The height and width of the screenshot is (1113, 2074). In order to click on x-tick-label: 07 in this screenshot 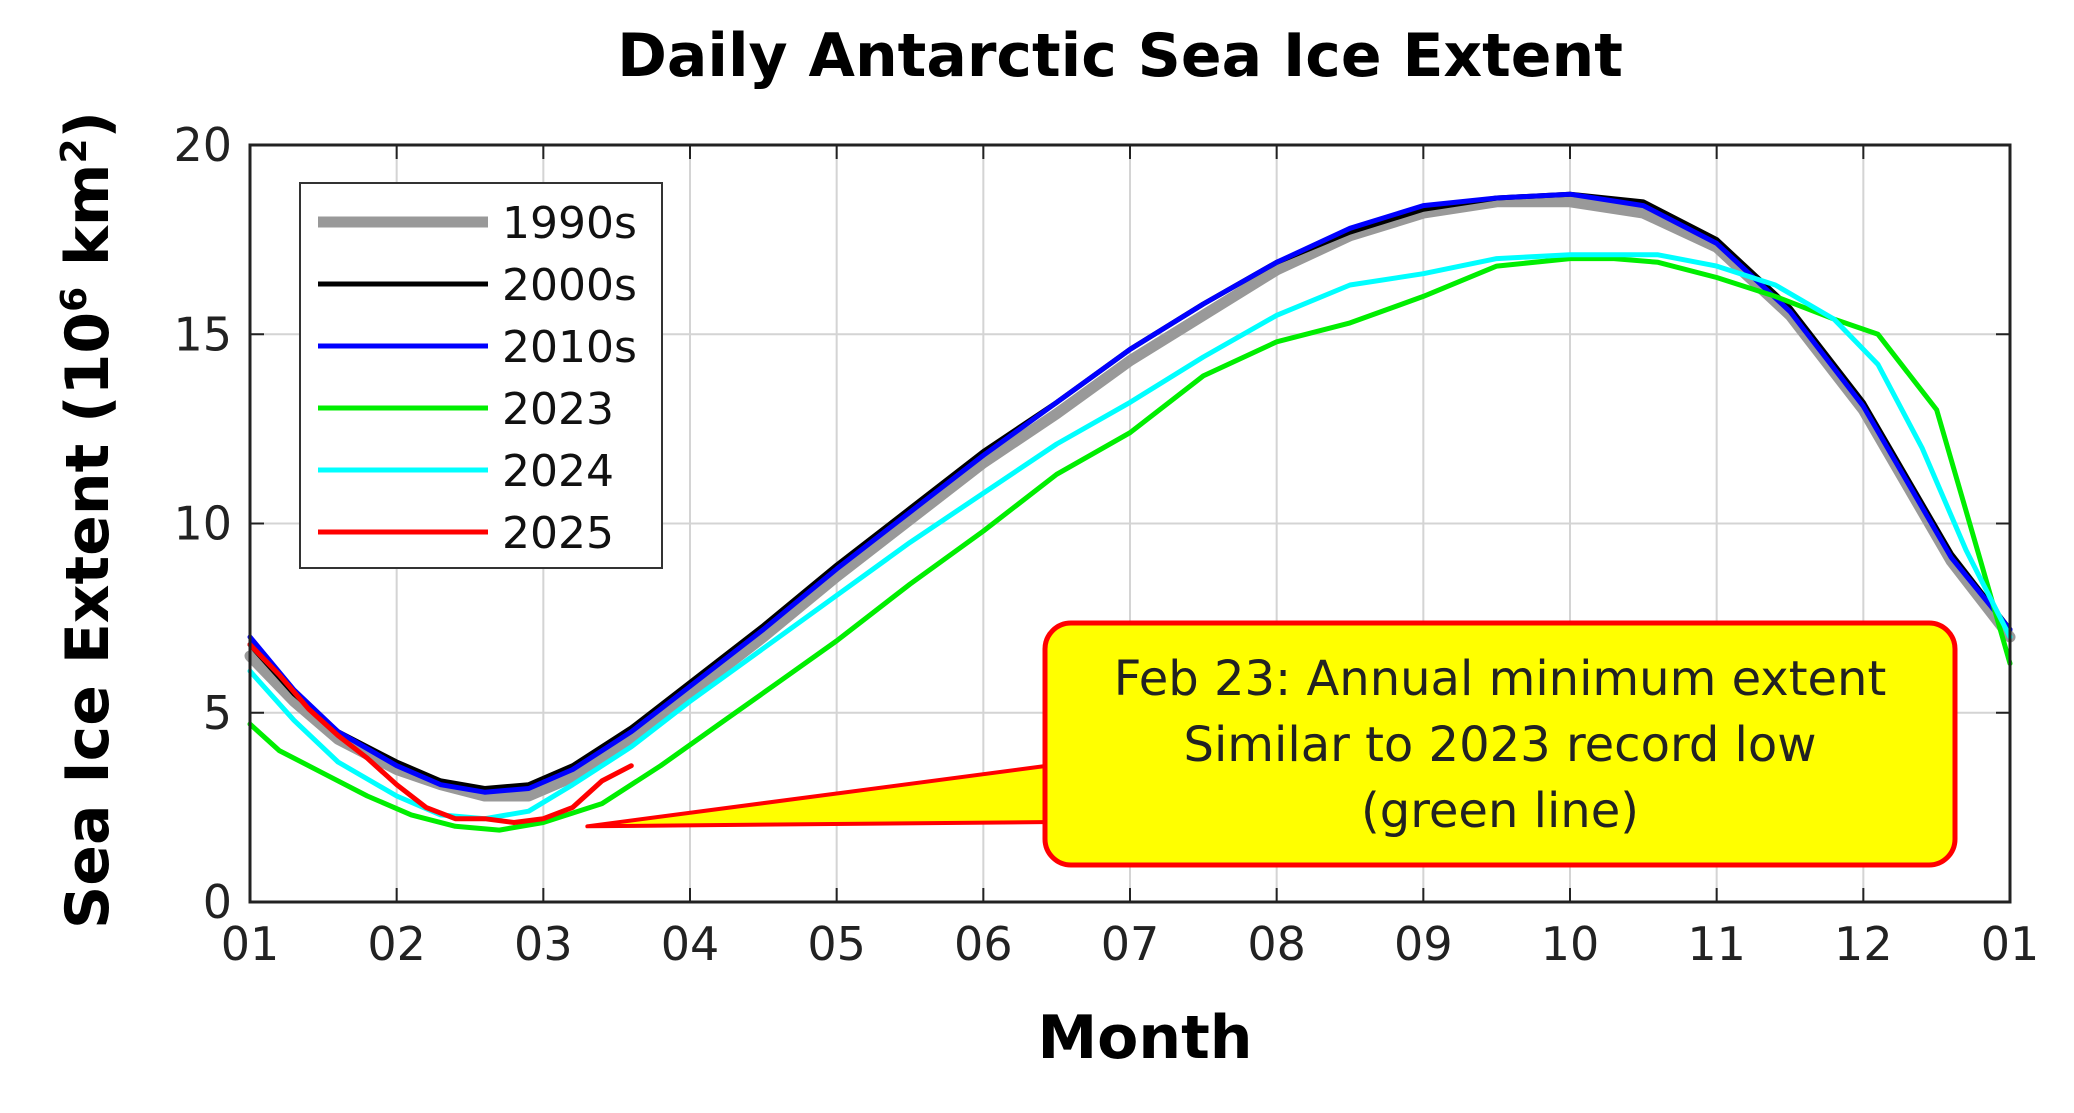, I will do `click(1130, 944)`.